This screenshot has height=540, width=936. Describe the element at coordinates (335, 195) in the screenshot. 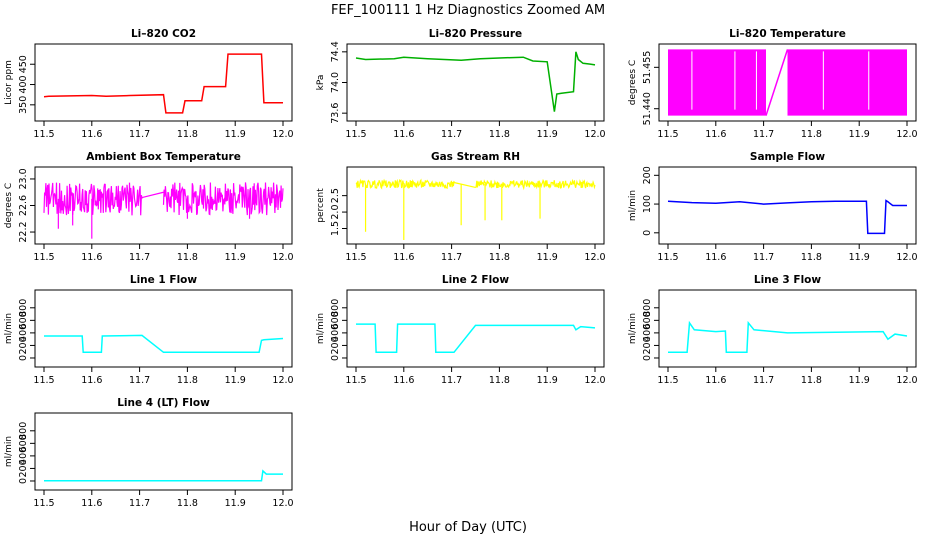

I see `y-tick-label: 2.5` at that location.